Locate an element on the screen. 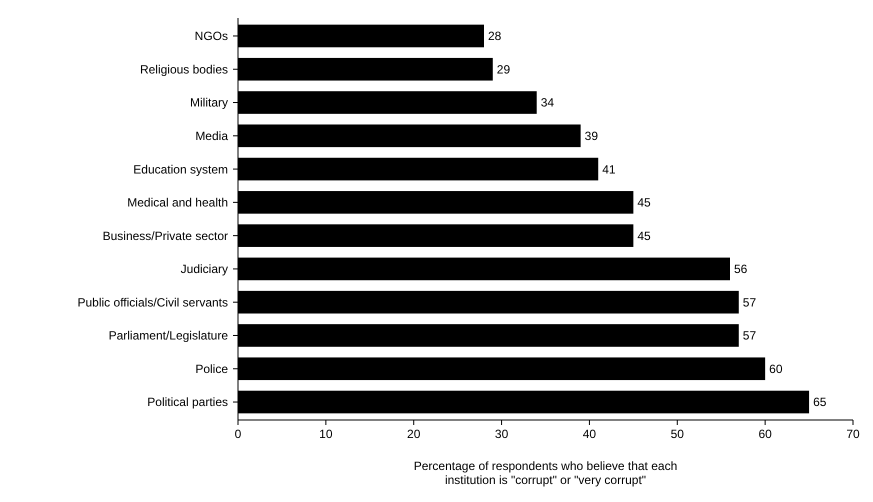  x-tick-label: 10 is located at coordinates (326, 434).